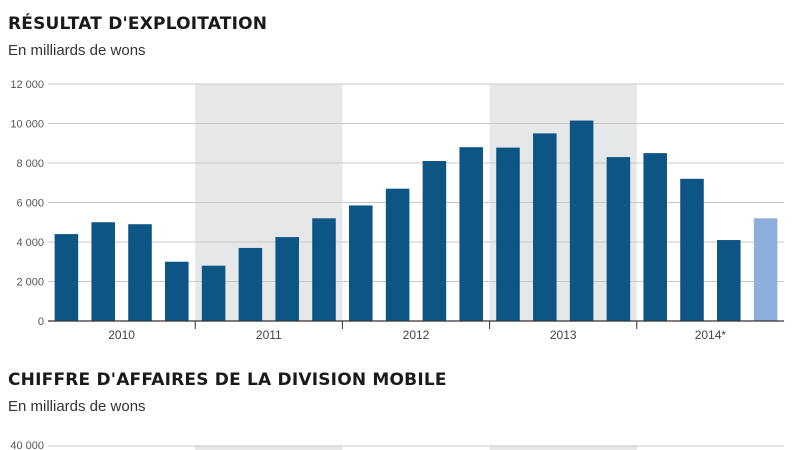 Image resolution: width=800 pixels, height=450 pixels. What do you see at coordinates (121, 335) in the screenshot?
I see `x-tick-label: 2010` at bounding box center [121, 335].